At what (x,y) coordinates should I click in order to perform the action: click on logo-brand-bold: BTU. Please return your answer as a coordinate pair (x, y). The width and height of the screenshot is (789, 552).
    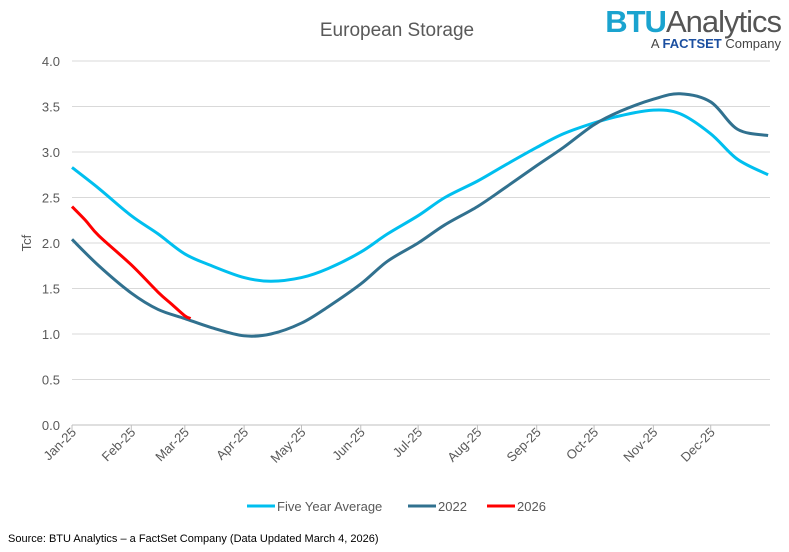
    Looking at the image, I should click on (636, 21).